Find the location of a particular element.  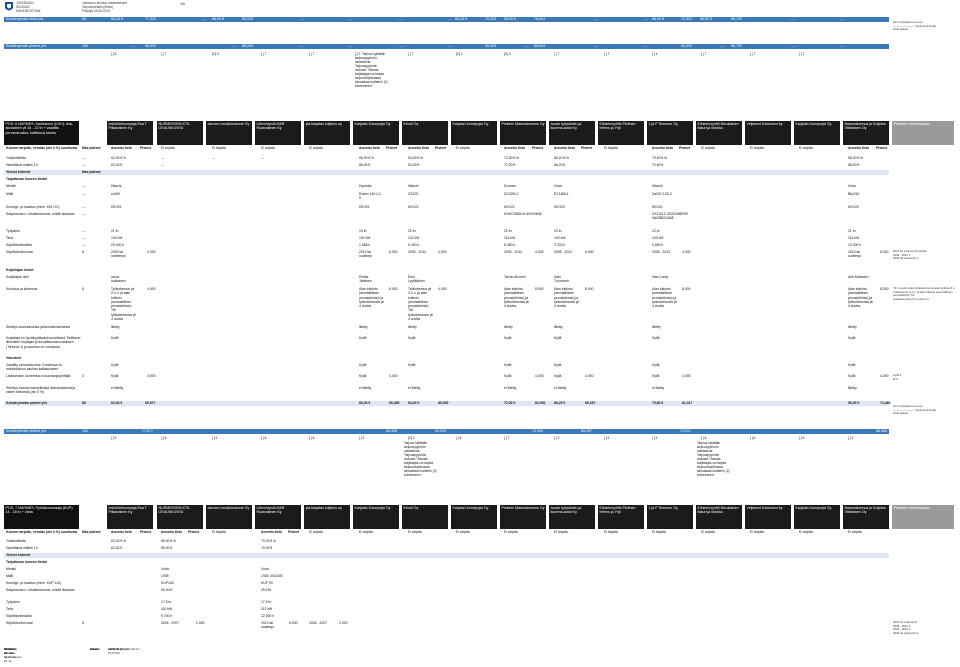

logo-line: SEUDUN is located at coordinates (23, 6).